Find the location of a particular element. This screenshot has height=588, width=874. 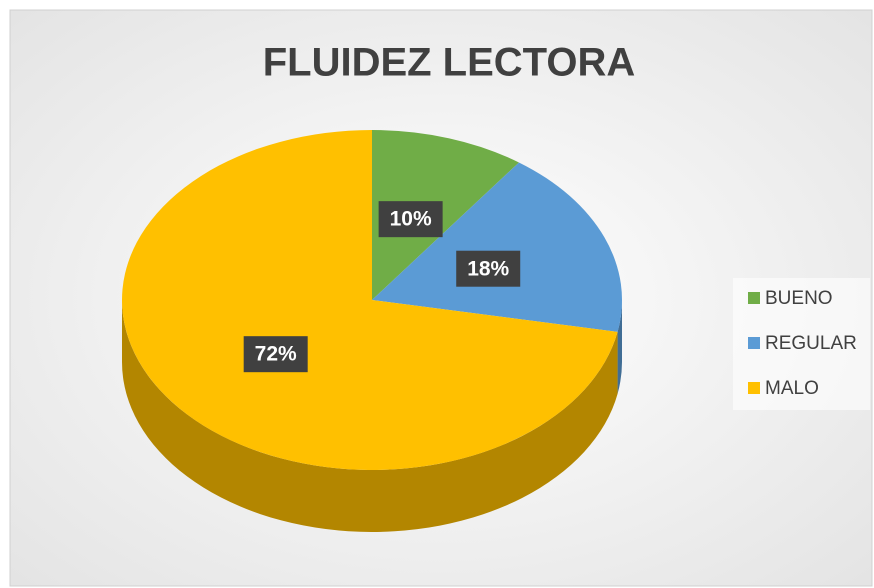

legend-label: BUENO is located at coordinates (799, 298).